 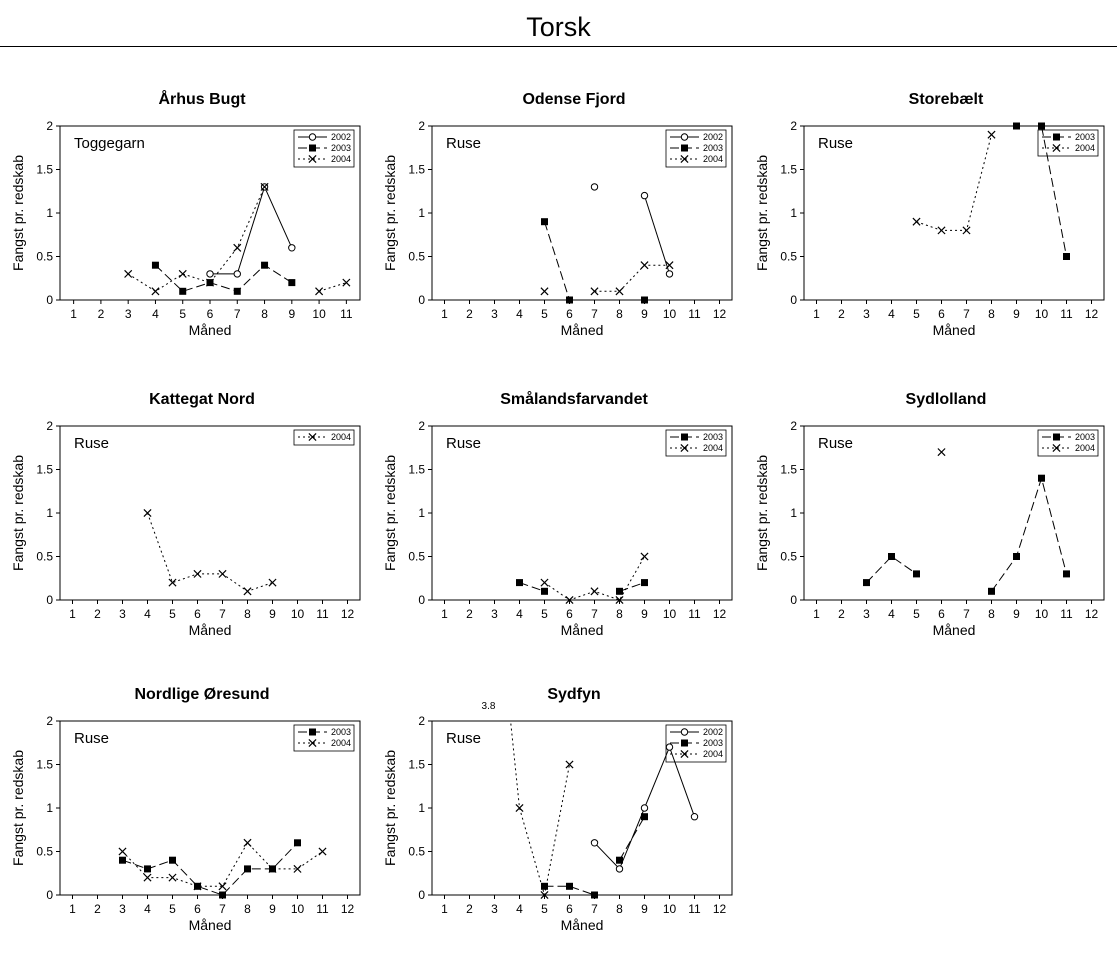 I want to click on chart-title: Sydlolland, so click(x=946, y=399).